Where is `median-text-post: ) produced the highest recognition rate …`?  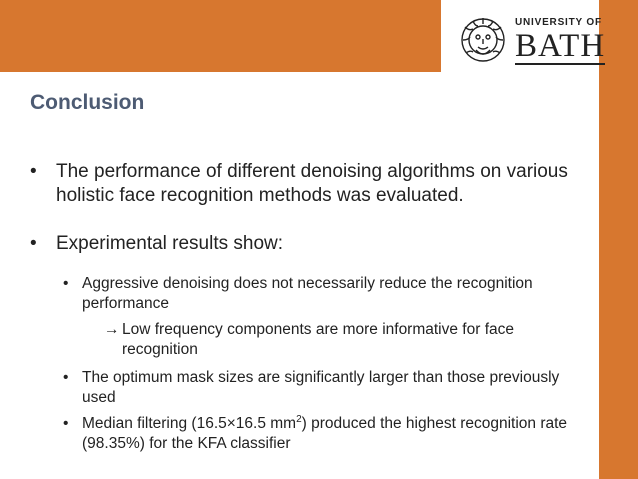 median-text-post: ) produced the highest recognition rate … is located at coordinates (325, 433).